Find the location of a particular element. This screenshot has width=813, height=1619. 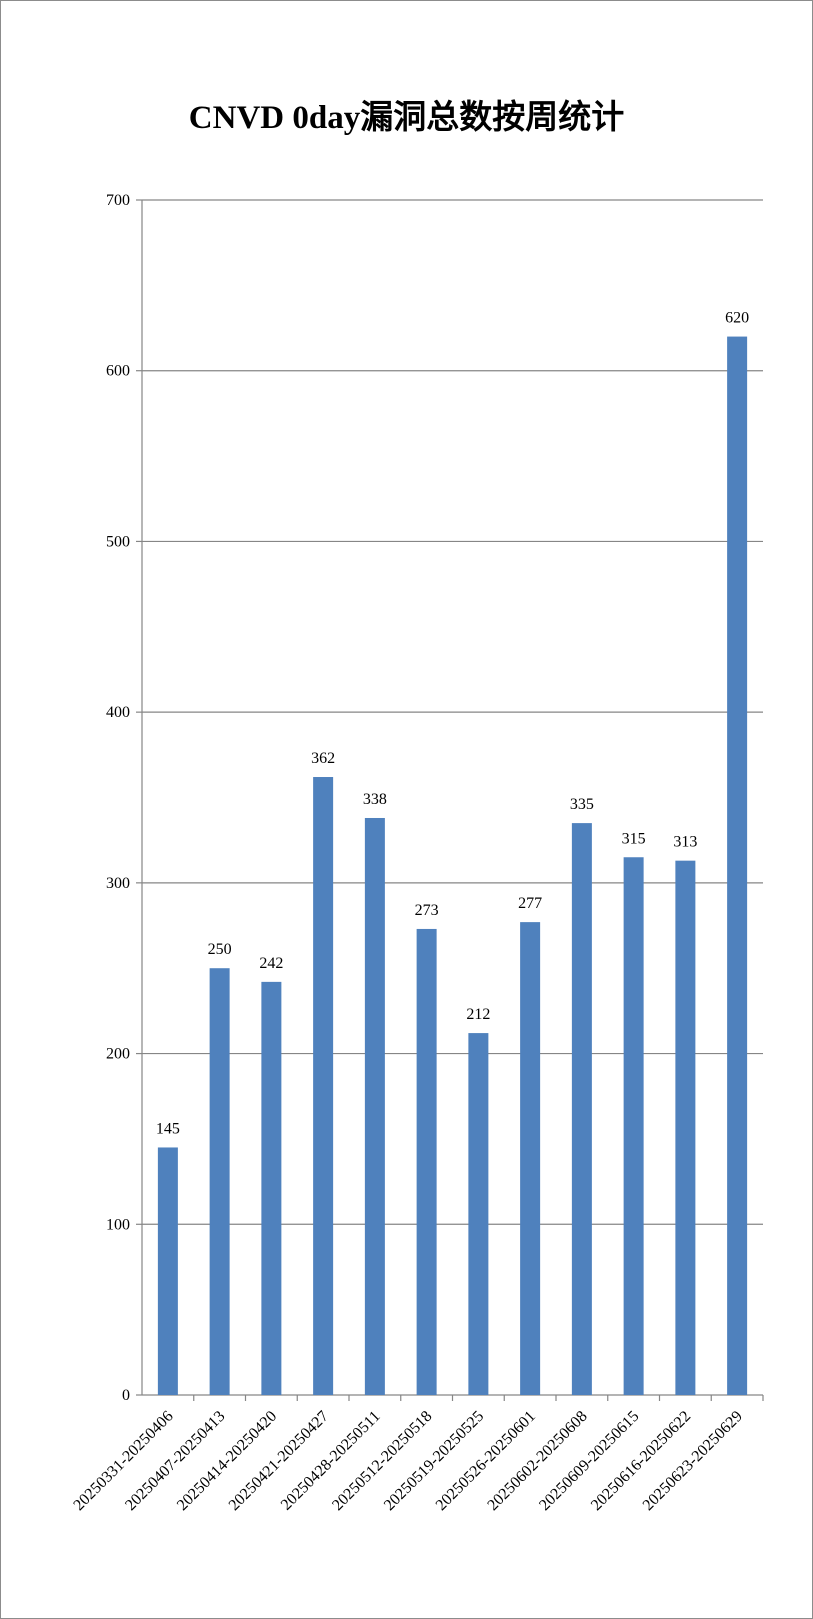

data-label: 273 is located at coordinates (427, 910).